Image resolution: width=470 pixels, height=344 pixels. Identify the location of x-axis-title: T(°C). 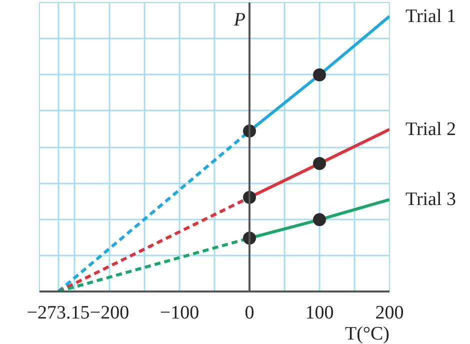
(367, 334).